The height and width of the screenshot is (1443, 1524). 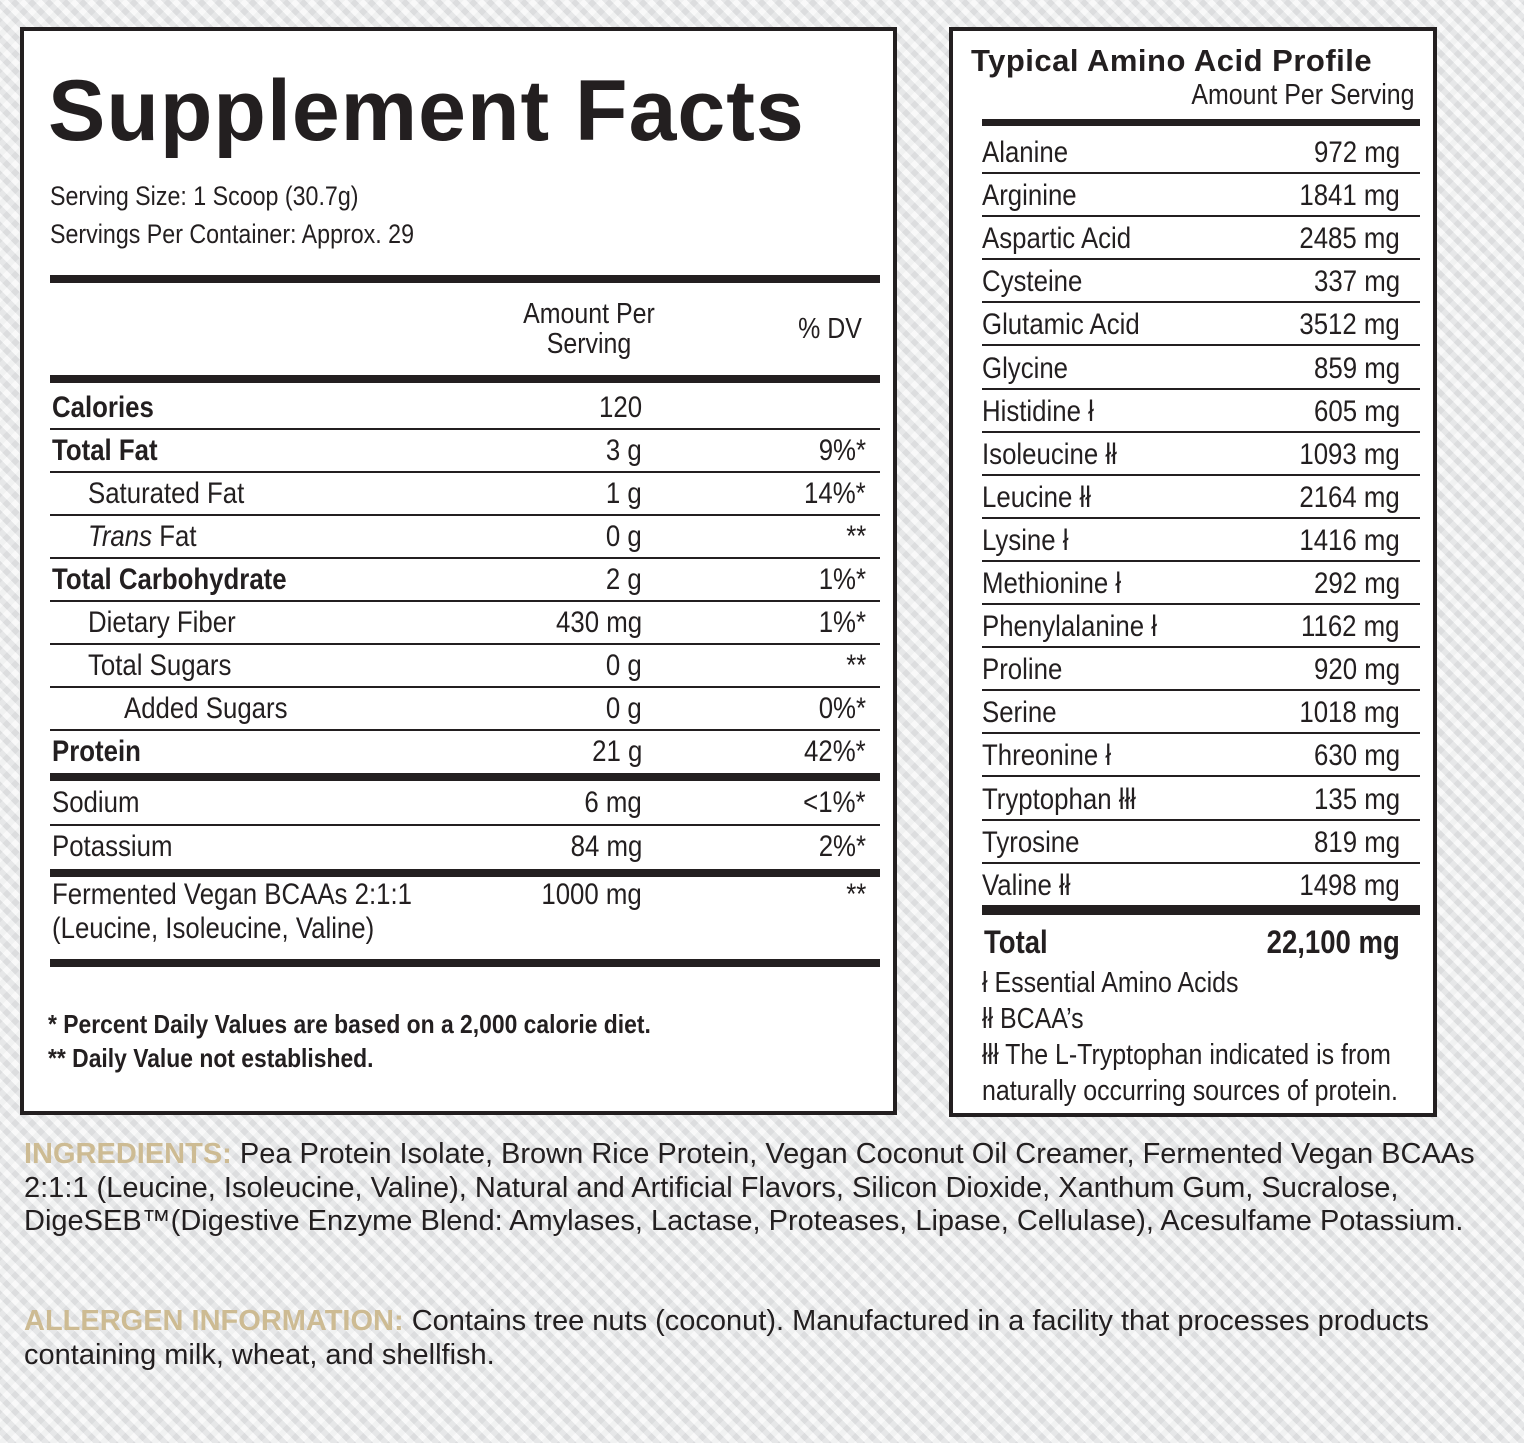 I want to click on amino-value: 1018 mg, so click(x=1349, y=713).